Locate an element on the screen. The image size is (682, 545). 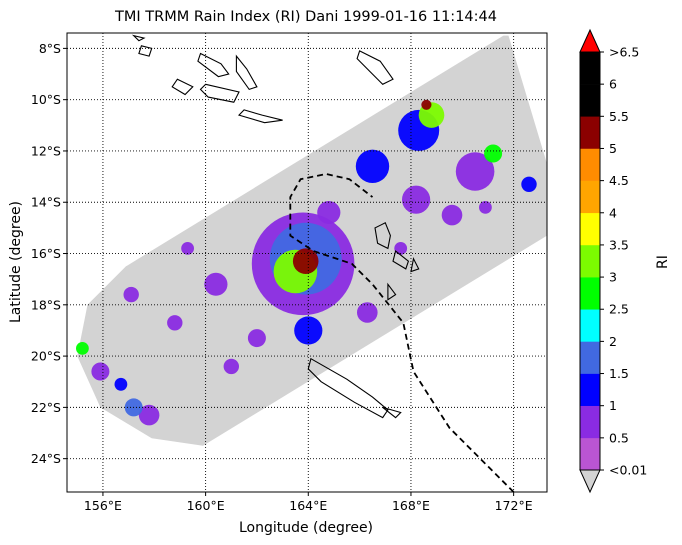
y-tick-label-2: 12°S is located at coordinates (46, 150).